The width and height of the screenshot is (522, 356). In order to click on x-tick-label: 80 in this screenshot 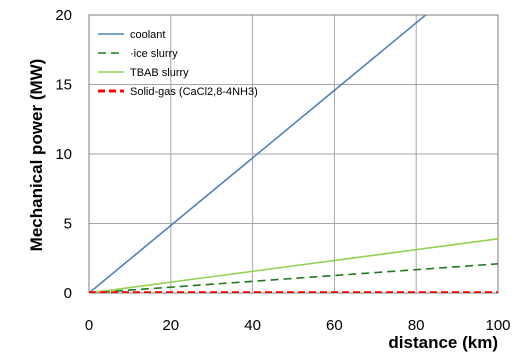, I will do `click(416, 325)`.